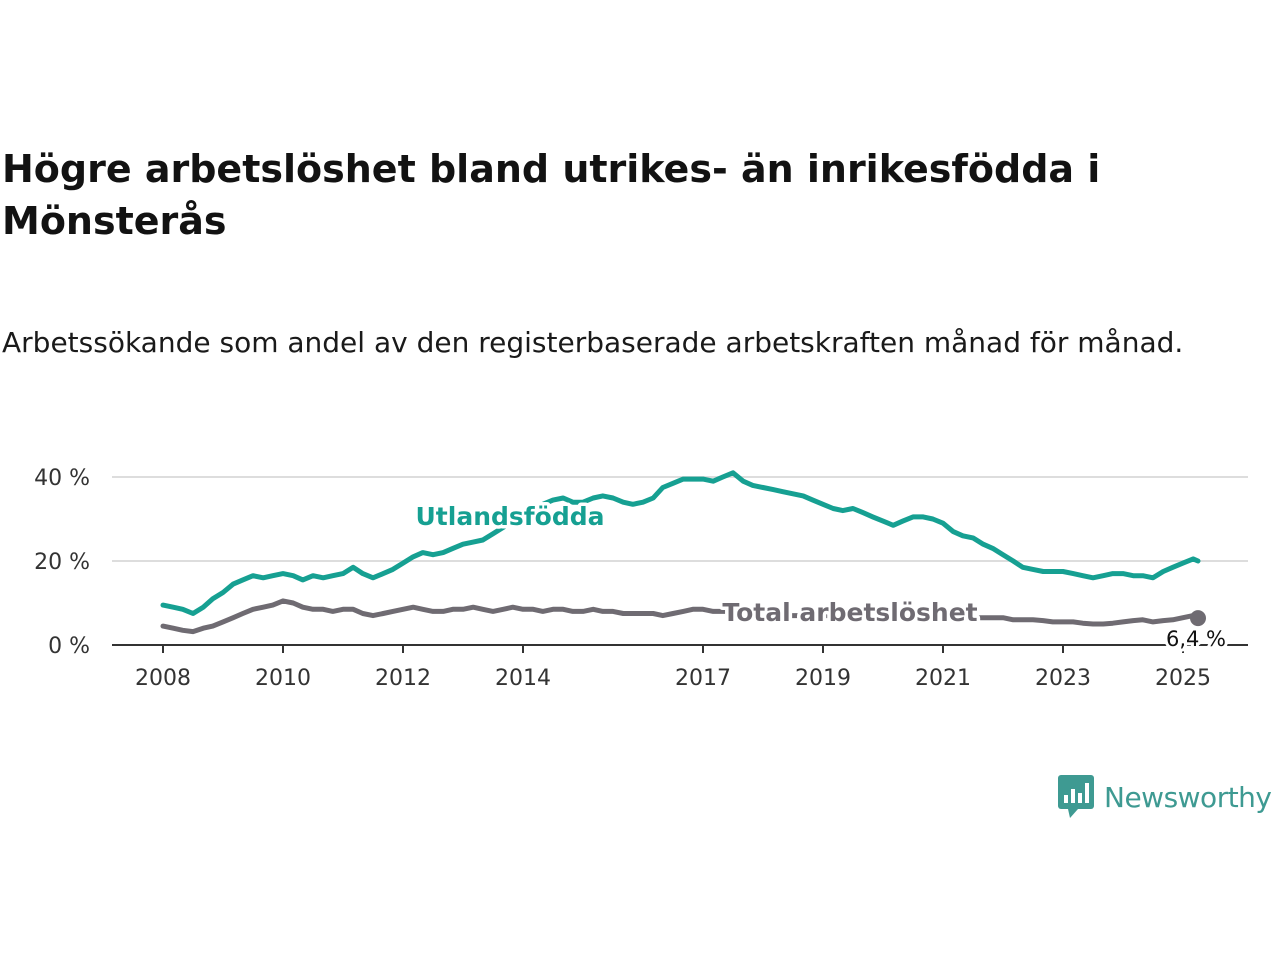 The width and height of the screenshot is (1280, 960). I want to click on x-tick-label: 2019, so click(823, 678).